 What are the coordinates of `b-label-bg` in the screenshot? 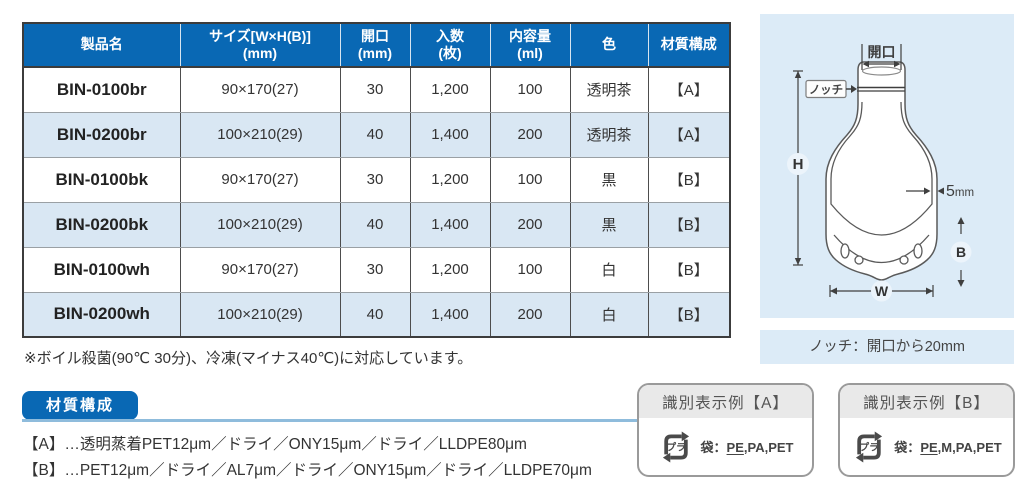 It's located at (961, 252).